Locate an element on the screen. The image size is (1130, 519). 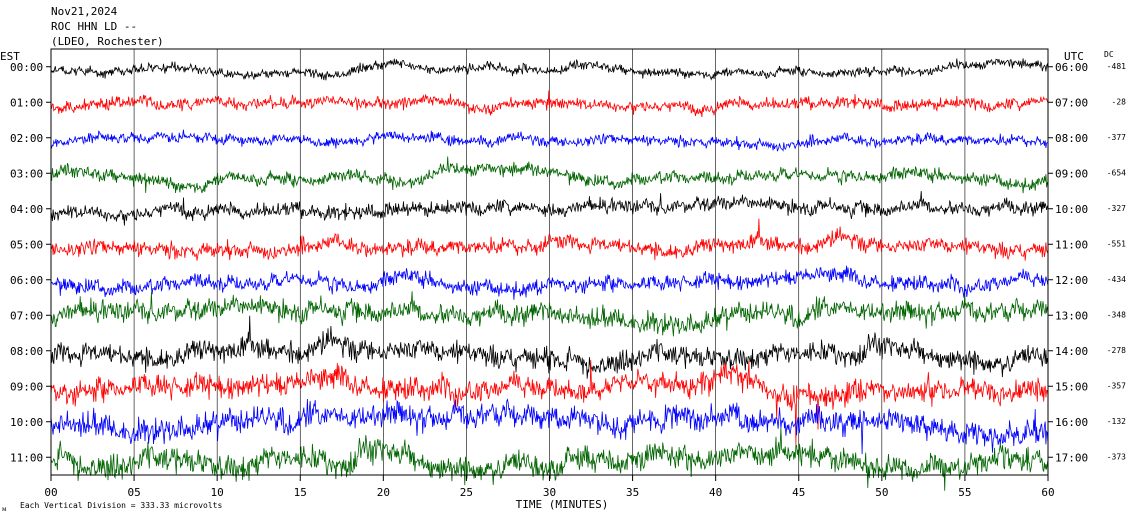
dc-offset-label: -327 is located at coordinates (1116, 208).